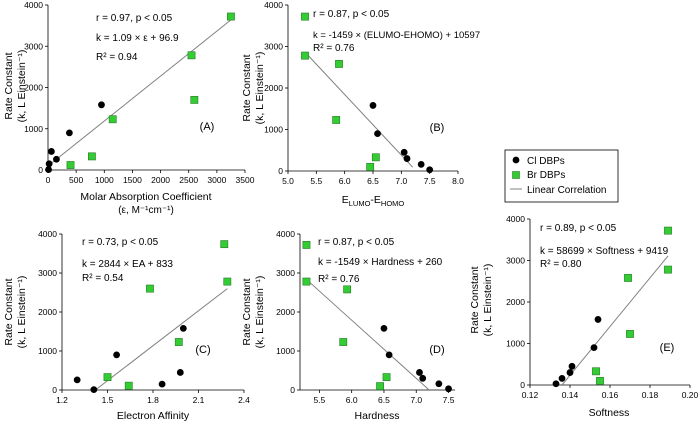 The width and height of the screenshot is (700, 426). What do you see at coordinates (578, 228) in the screenshot?
I see `panel-e-annot-r: r = 0.89, p < 0.05` at bounding box center [578, 228].